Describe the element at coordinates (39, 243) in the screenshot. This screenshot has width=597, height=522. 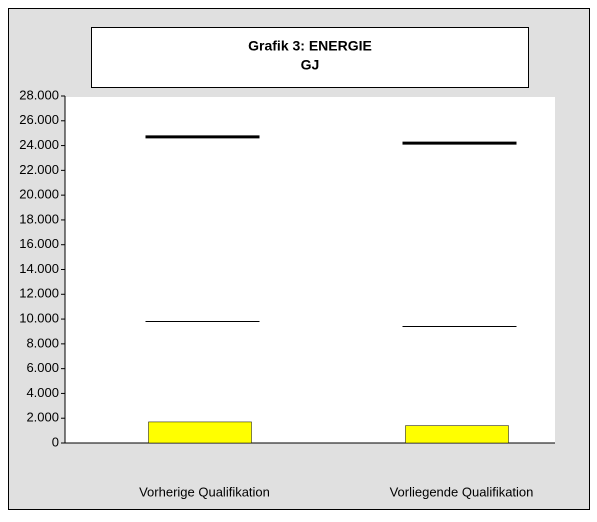
I see `y-tick-label: 16.000` at that location.